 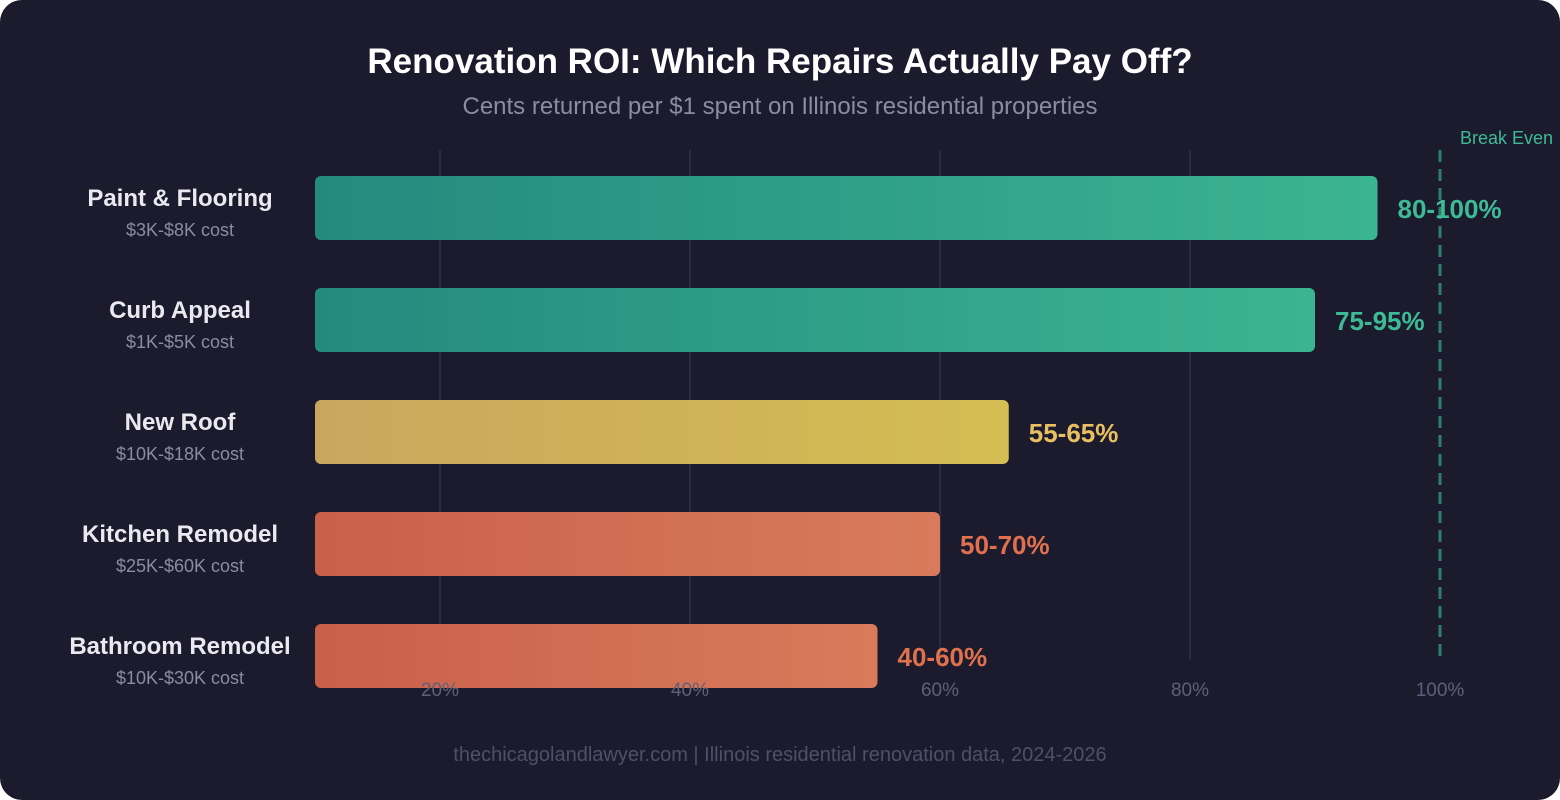 I want to click on data-label: 55-65%, so click(x=1074, y=433).